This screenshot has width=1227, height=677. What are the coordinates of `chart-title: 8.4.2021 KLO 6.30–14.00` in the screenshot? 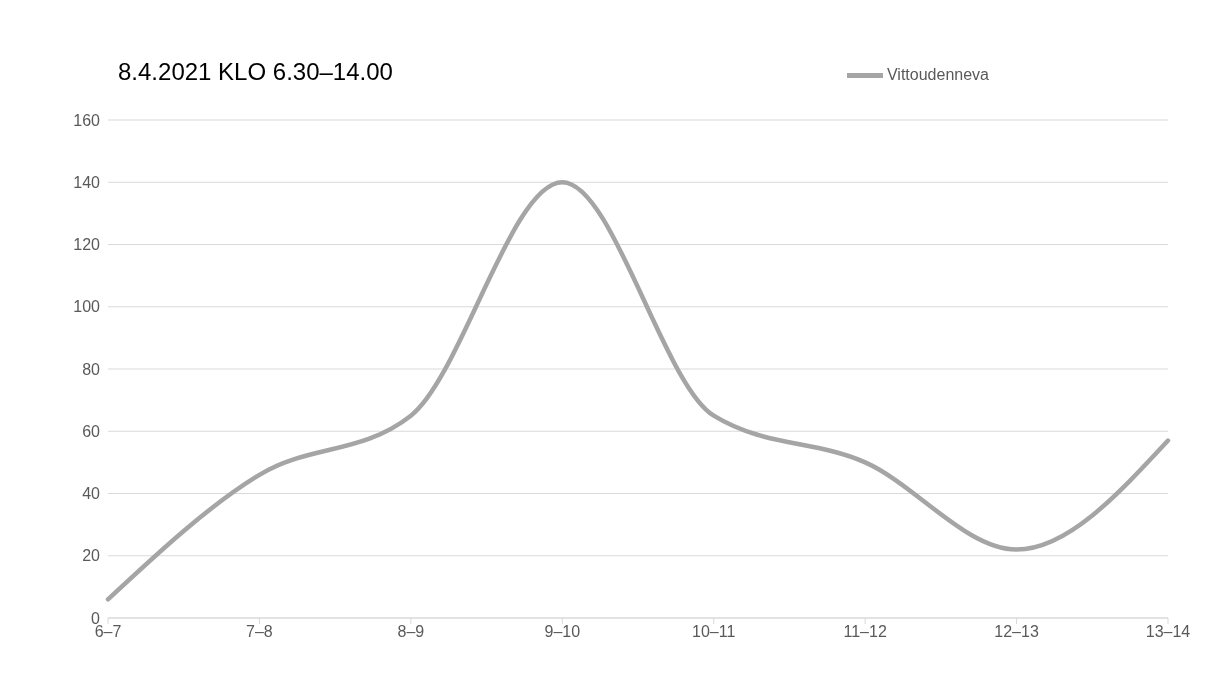 It's located at (255, 72).